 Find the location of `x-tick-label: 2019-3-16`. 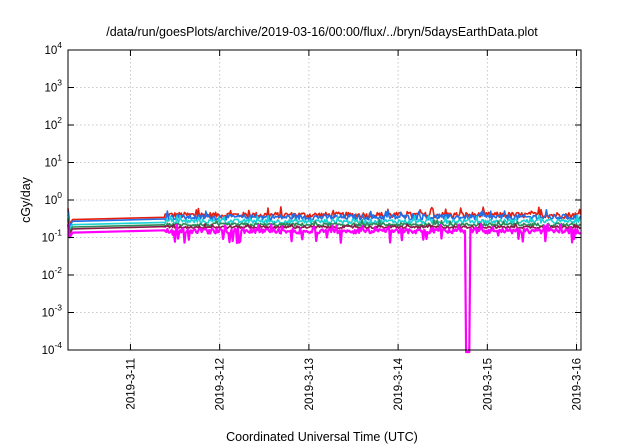

x-tick-label: 2019-3-16 is located at coordinates (578, 384).